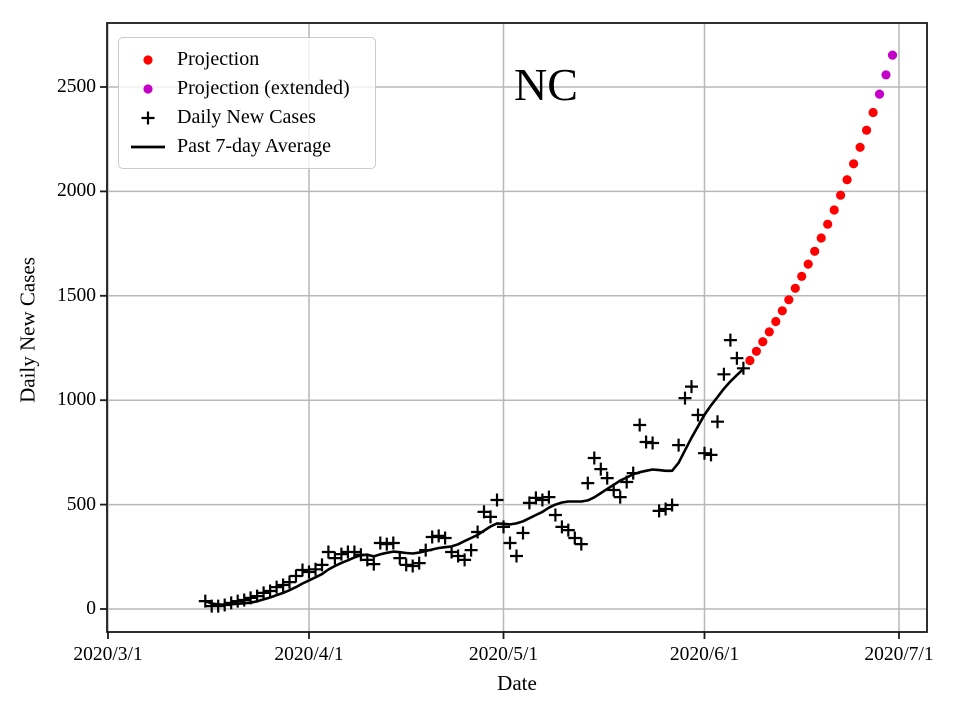  Describe the element at coordinates (76, 191) in the screenshot. I see `y-tick-label: 2000` at that location.